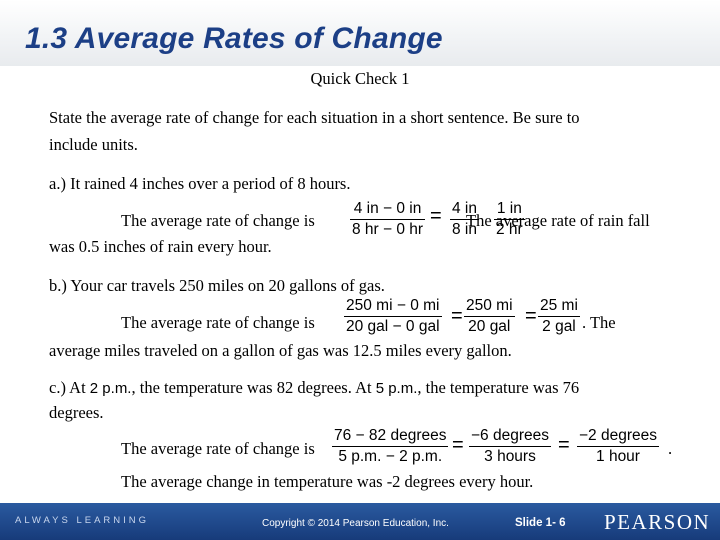  Describe the element at coordinates (498, 387) in the screenshot. I see `part-c-question-end: , the temperature was 76` at that location.